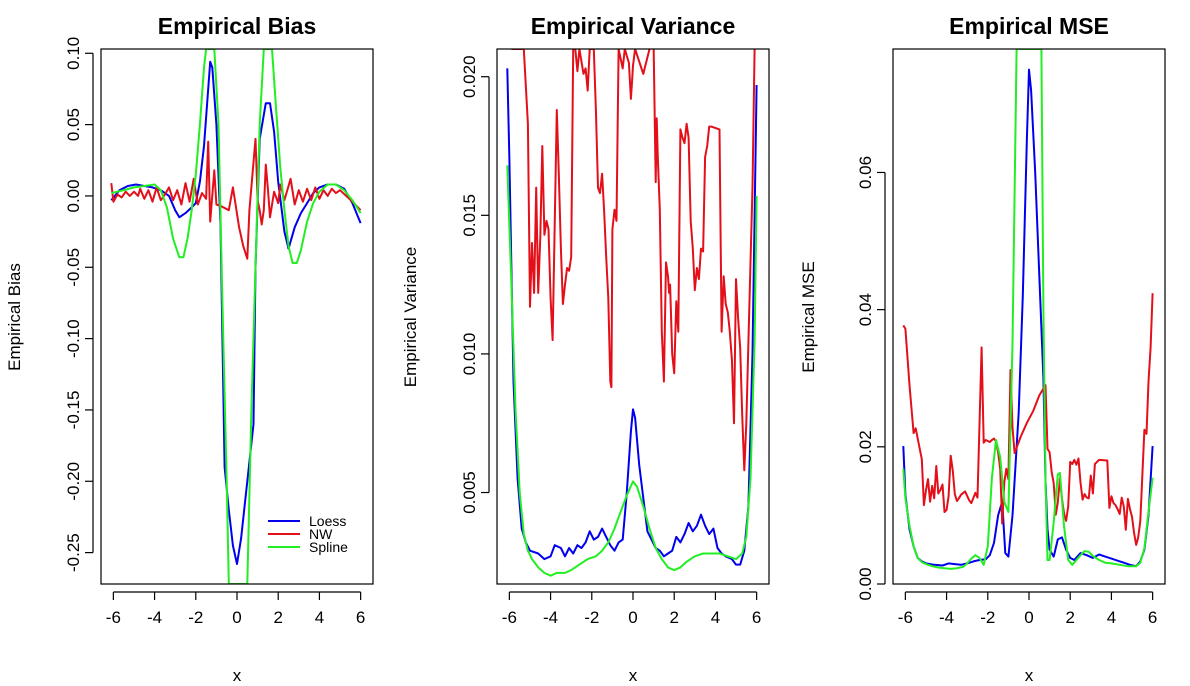 The width and height of the screenshot is (1190, 686). Describe the element at coordinates (73, 267) in the screenshot. I see `y-tick-label: -0.05` at that location.